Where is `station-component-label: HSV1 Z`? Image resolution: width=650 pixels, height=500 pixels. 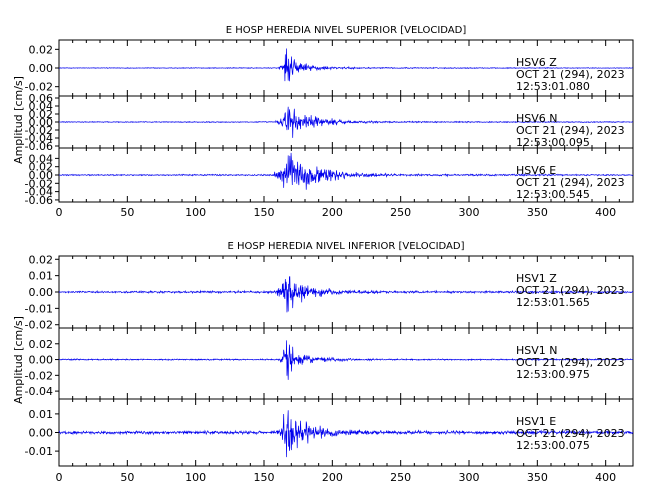 station-component-label: HSV1 Z is located at coordinates (536, 278).